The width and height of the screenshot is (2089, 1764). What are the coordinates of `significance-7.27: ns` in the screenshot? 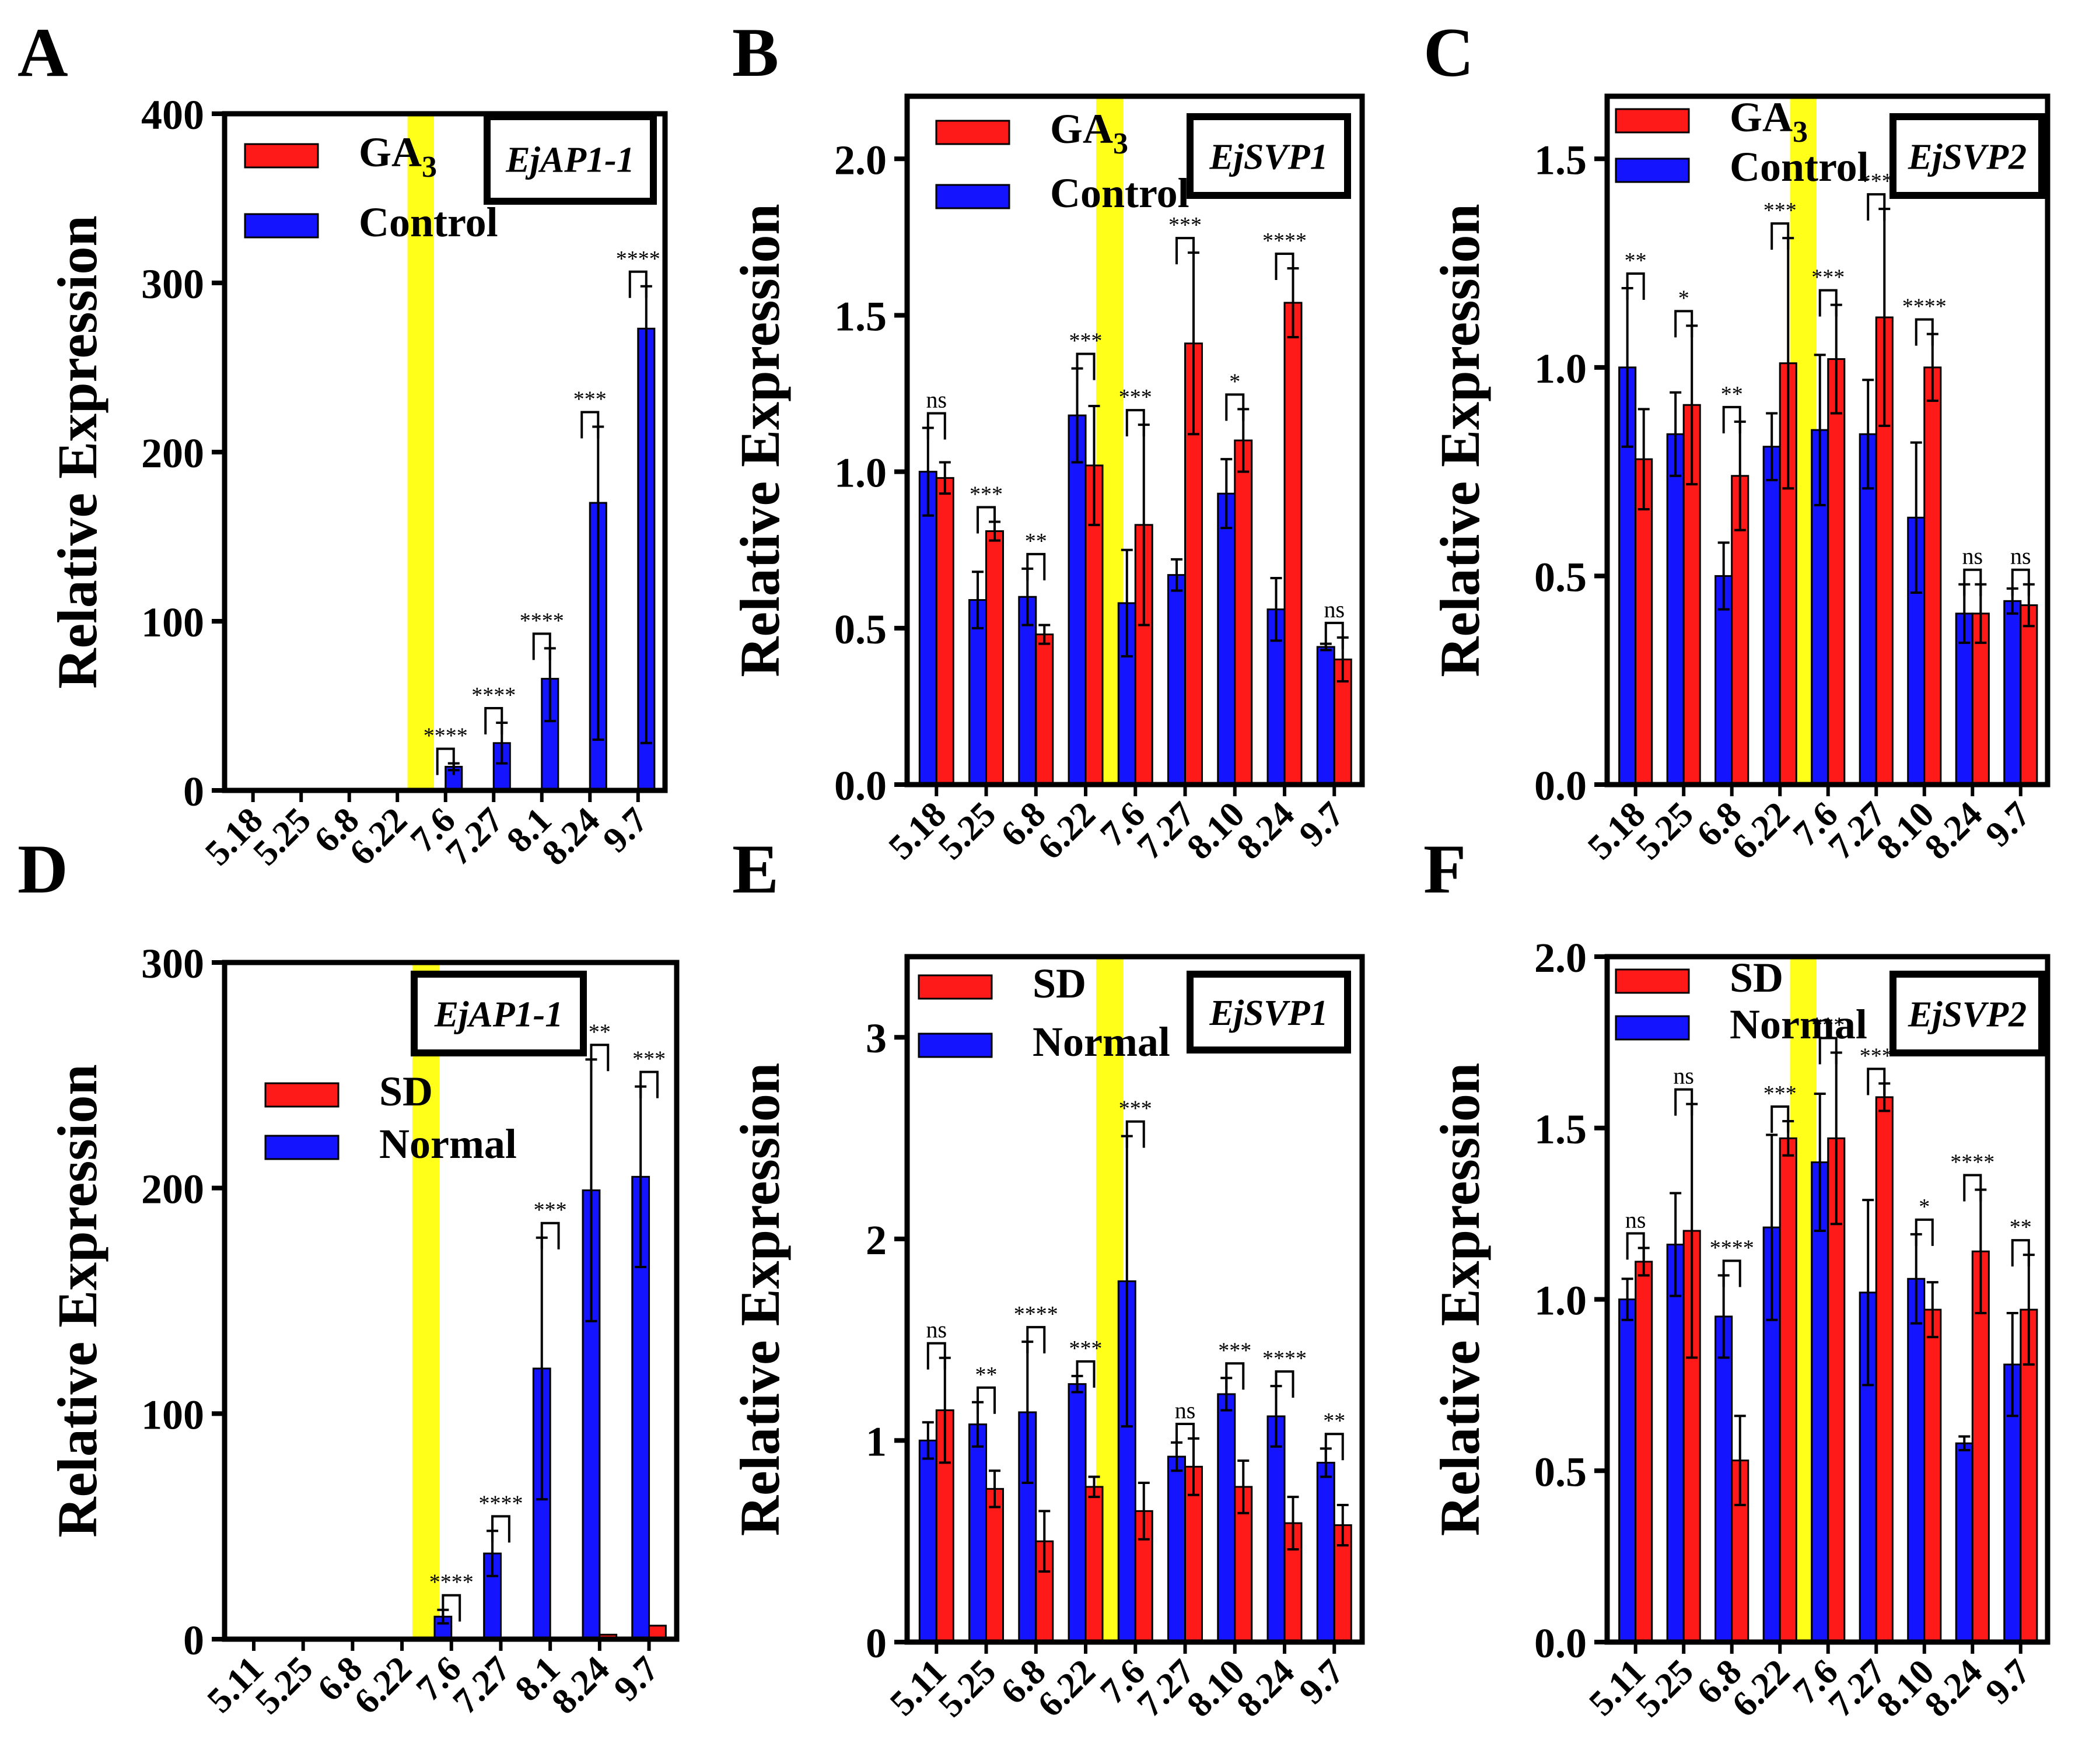 It's located at (1185, 1423).